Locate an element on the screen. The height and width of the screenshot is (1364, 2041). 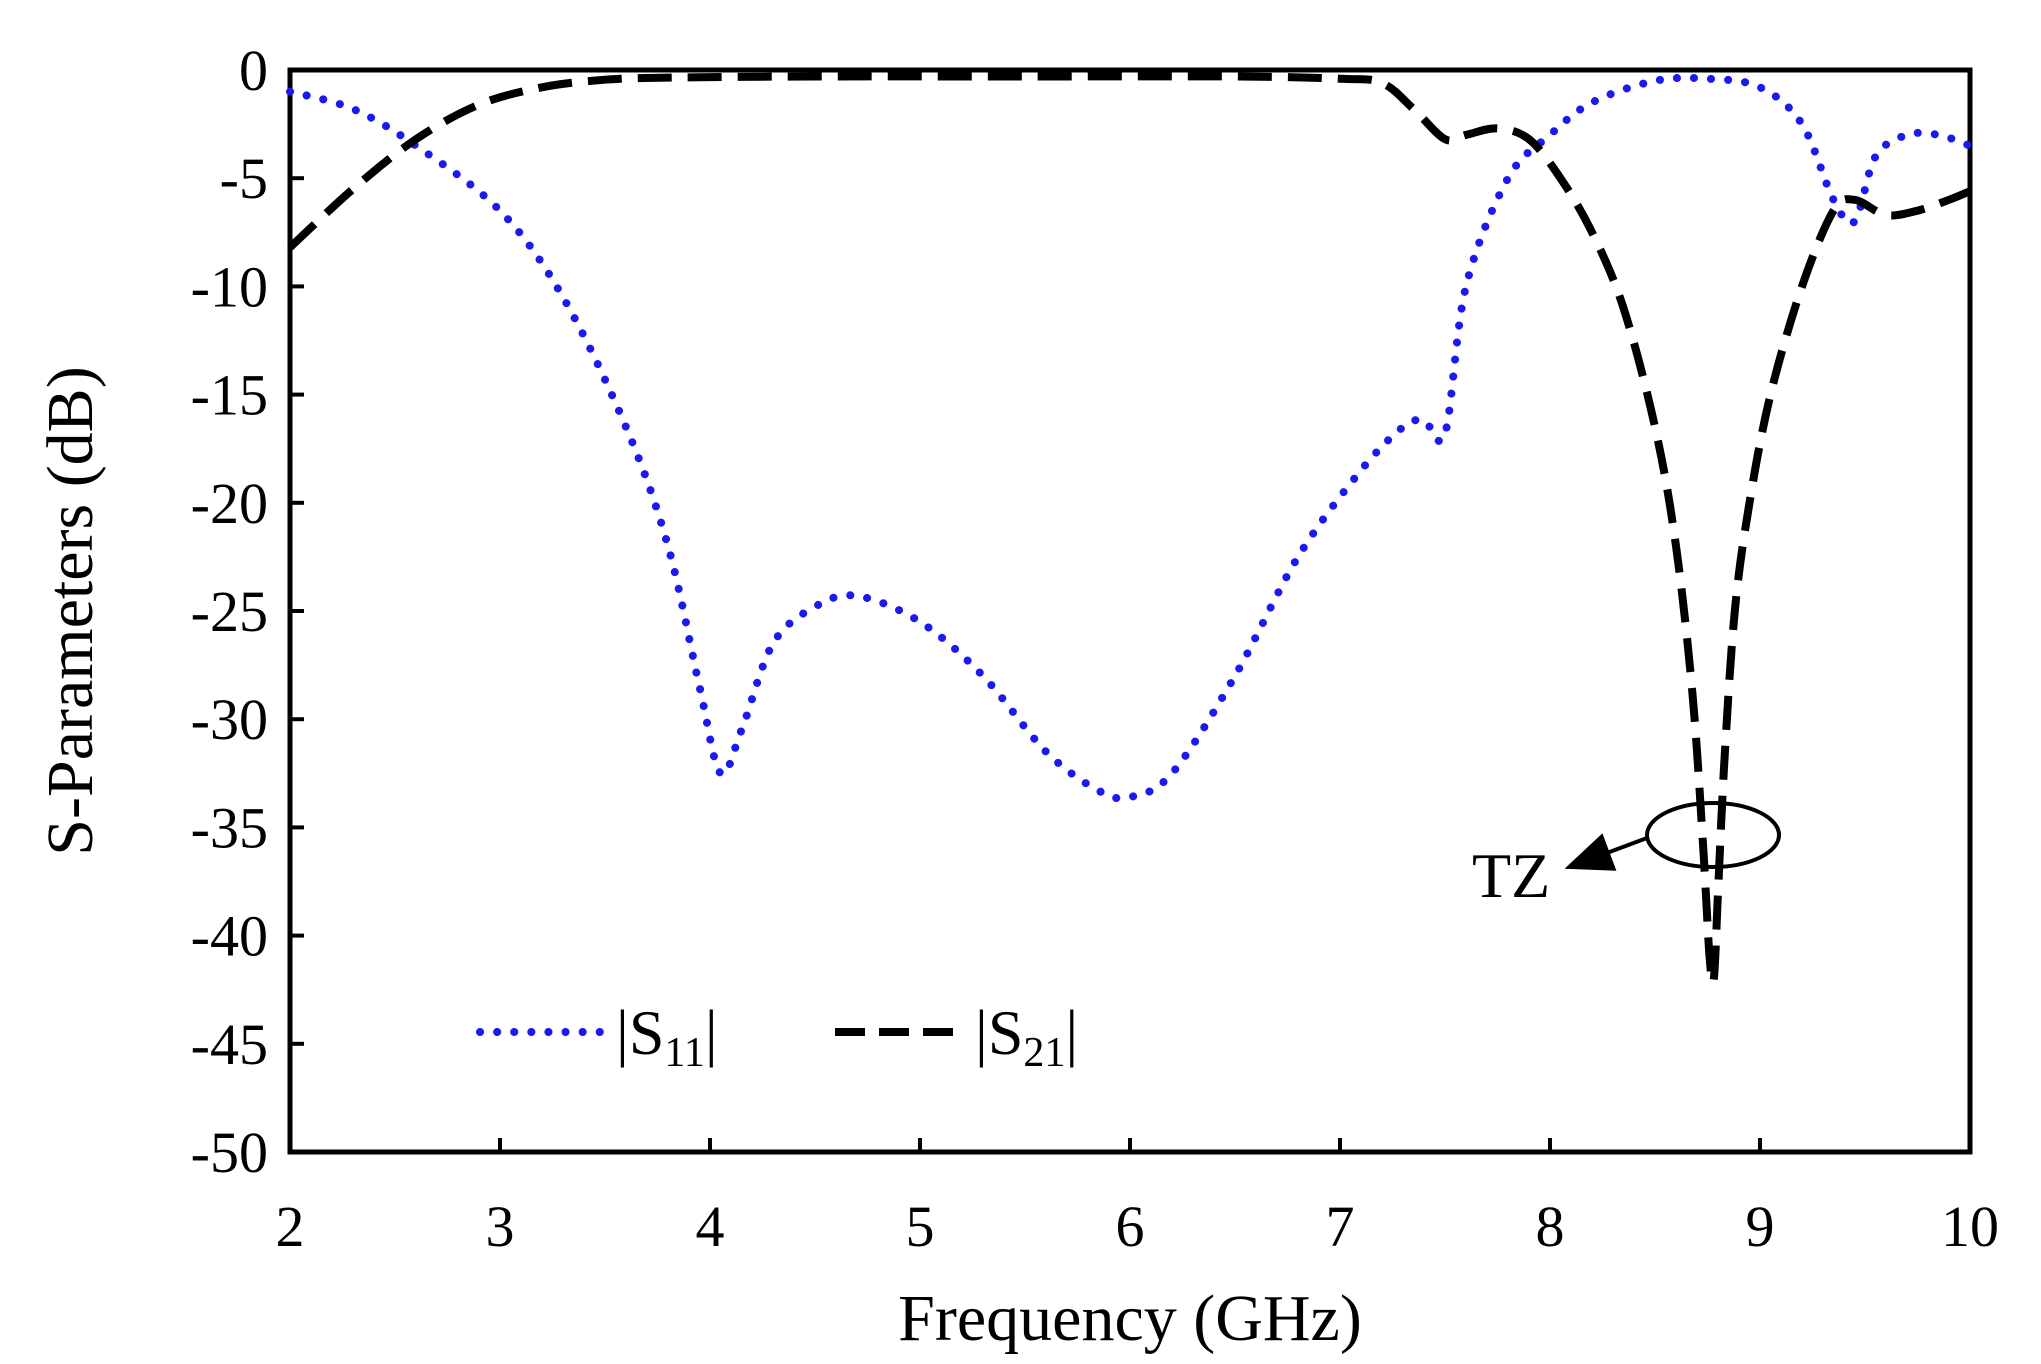
tz-ellipse is located at coordinates (1713, 835).